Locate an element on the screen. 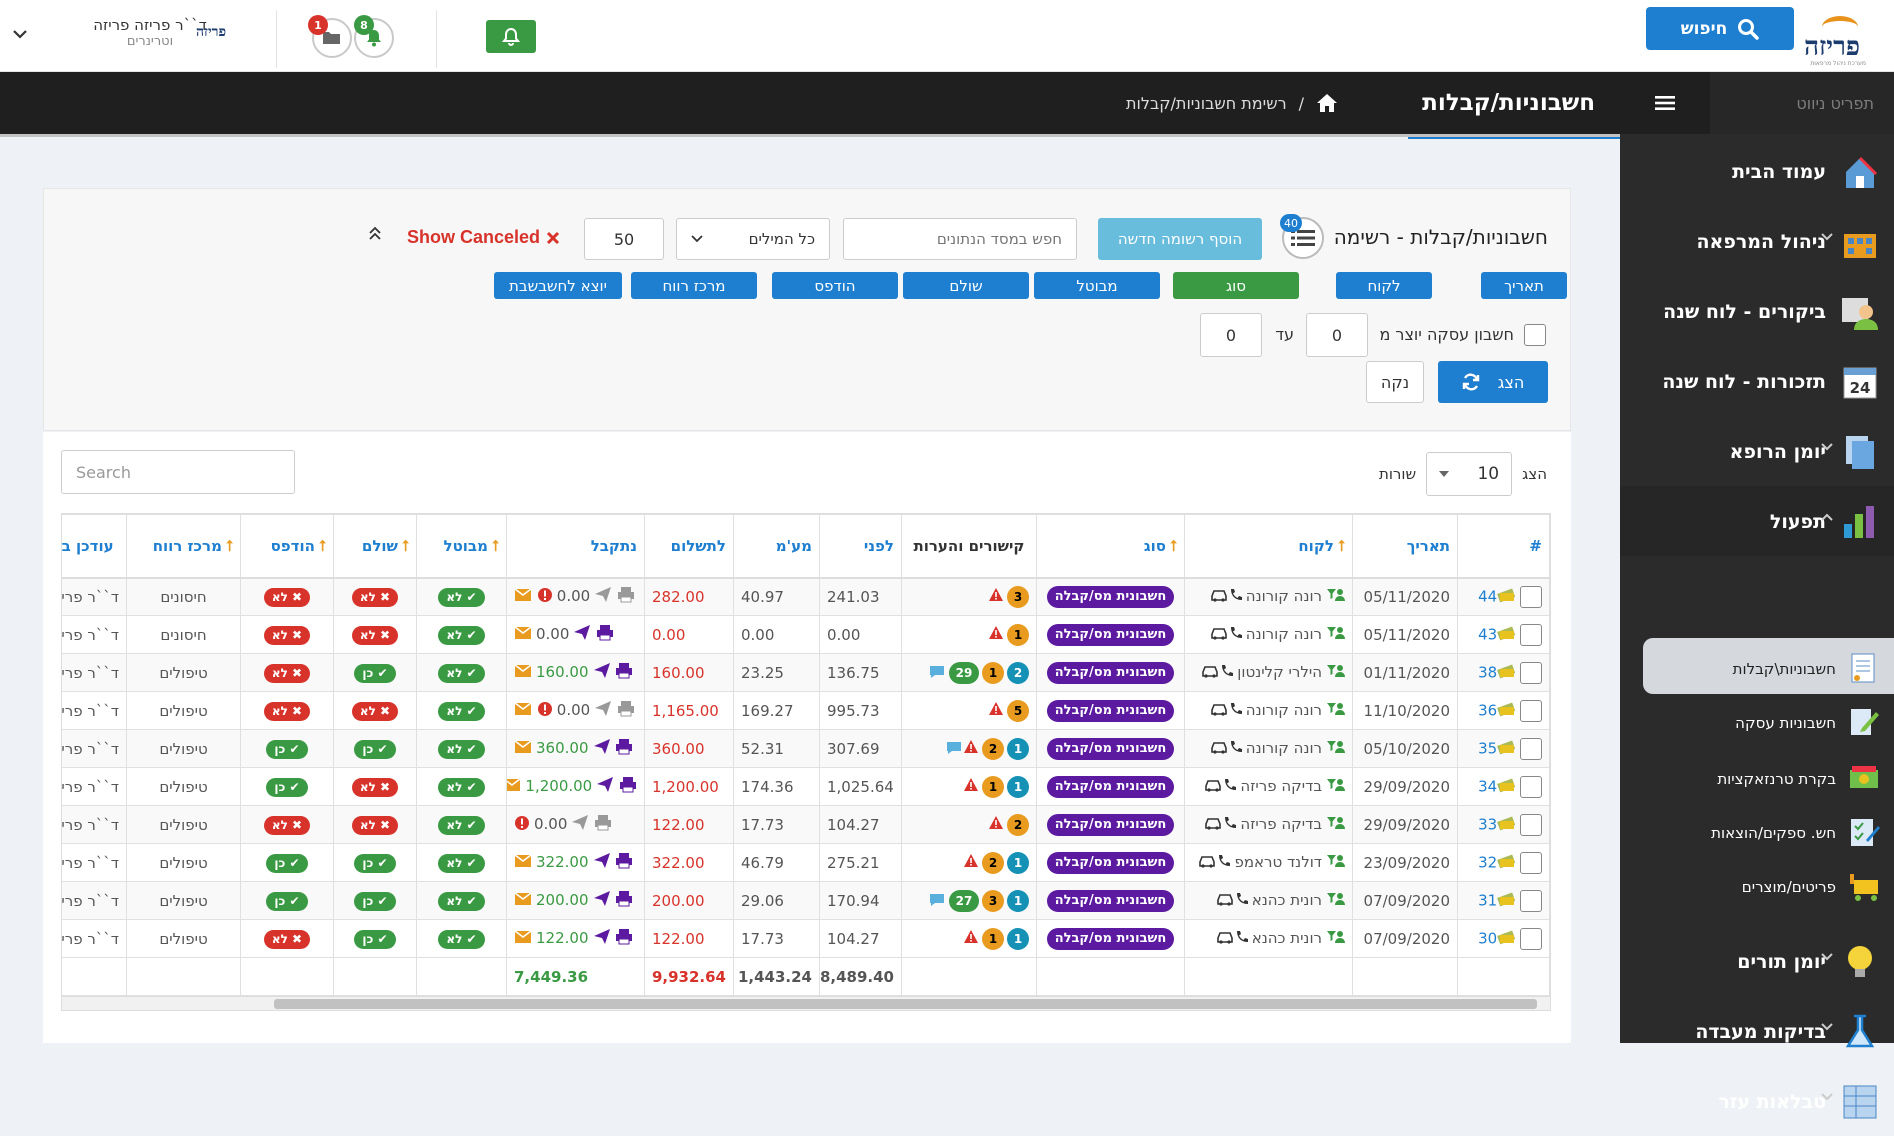  table-search-input: Search is located at coordinates (178, 472).